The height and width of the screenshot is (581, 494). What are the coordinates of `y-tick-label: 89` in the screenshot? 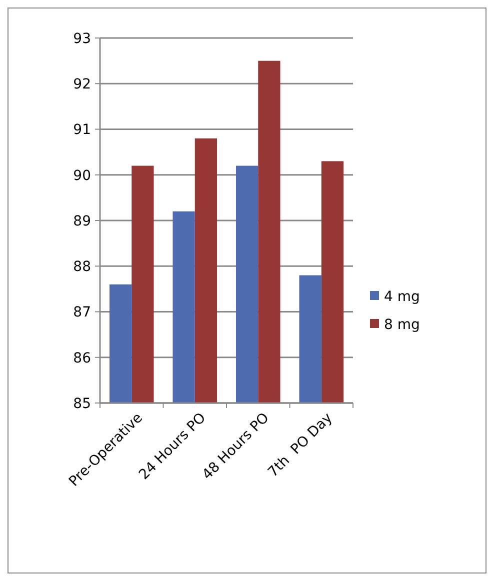 It's located at (82, 221).